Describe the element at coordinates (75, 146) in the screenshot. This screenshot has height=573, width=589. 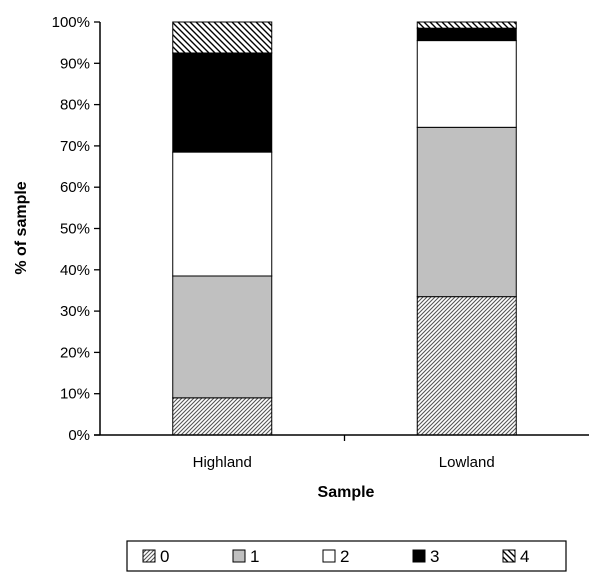
I see `y-tick-label: 70%` at that location.